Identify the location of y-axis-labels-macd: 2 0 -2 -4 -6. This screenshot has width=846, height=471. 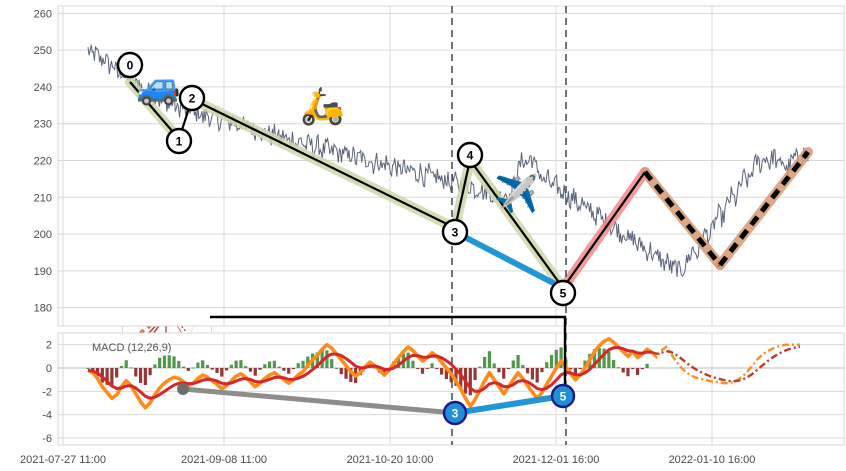
(47, 392).